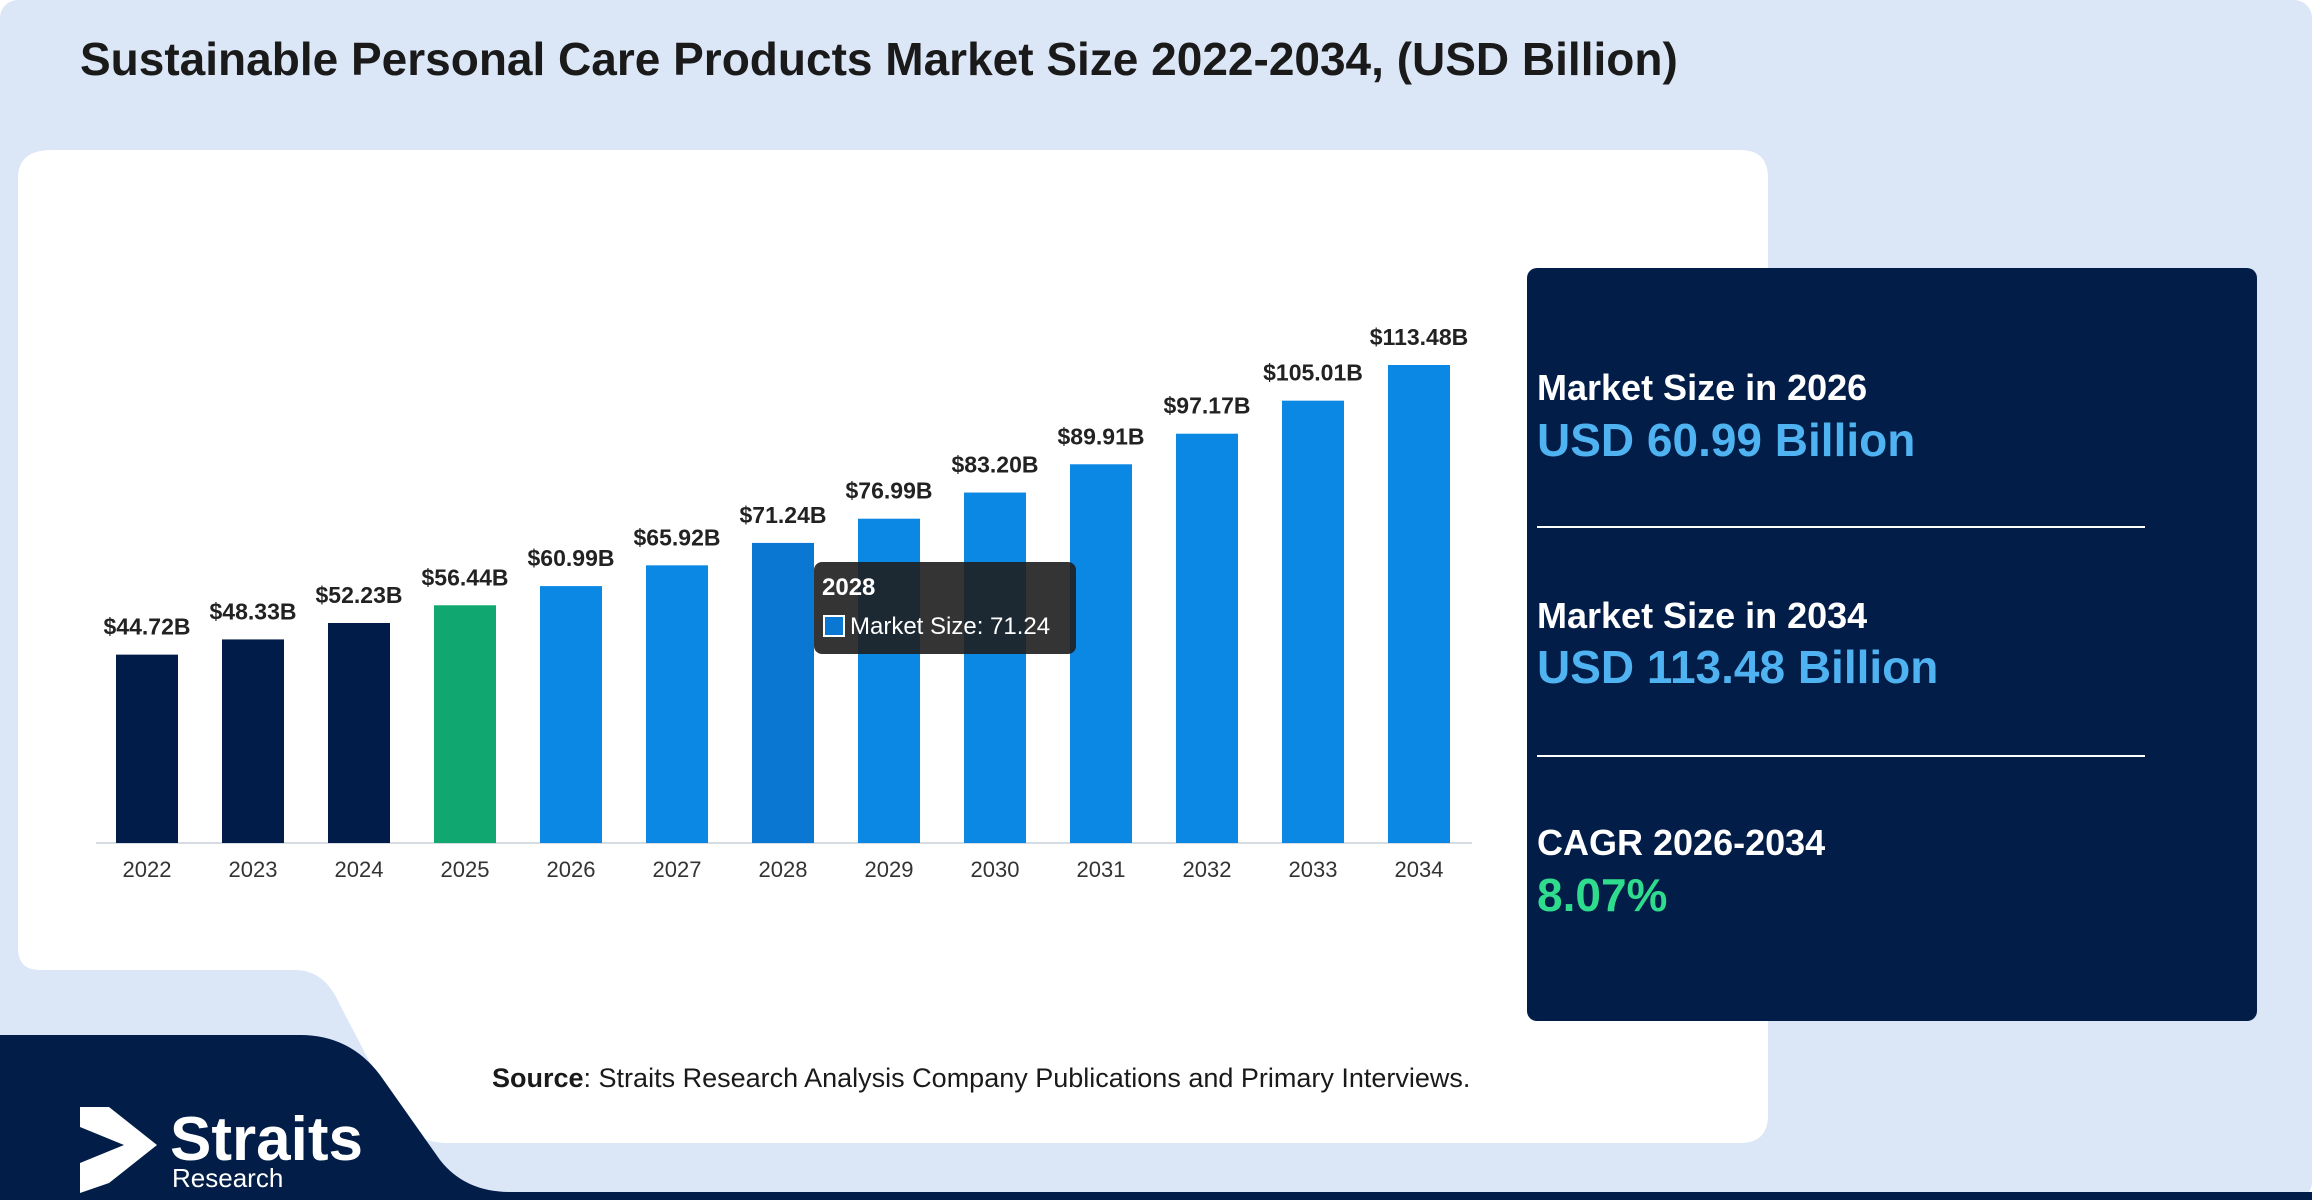 Image resolution: width=2312 pixels, height=1200 pixels. I want to click on stat-label-2034: Market Size in 2034, so click(1702, 615).